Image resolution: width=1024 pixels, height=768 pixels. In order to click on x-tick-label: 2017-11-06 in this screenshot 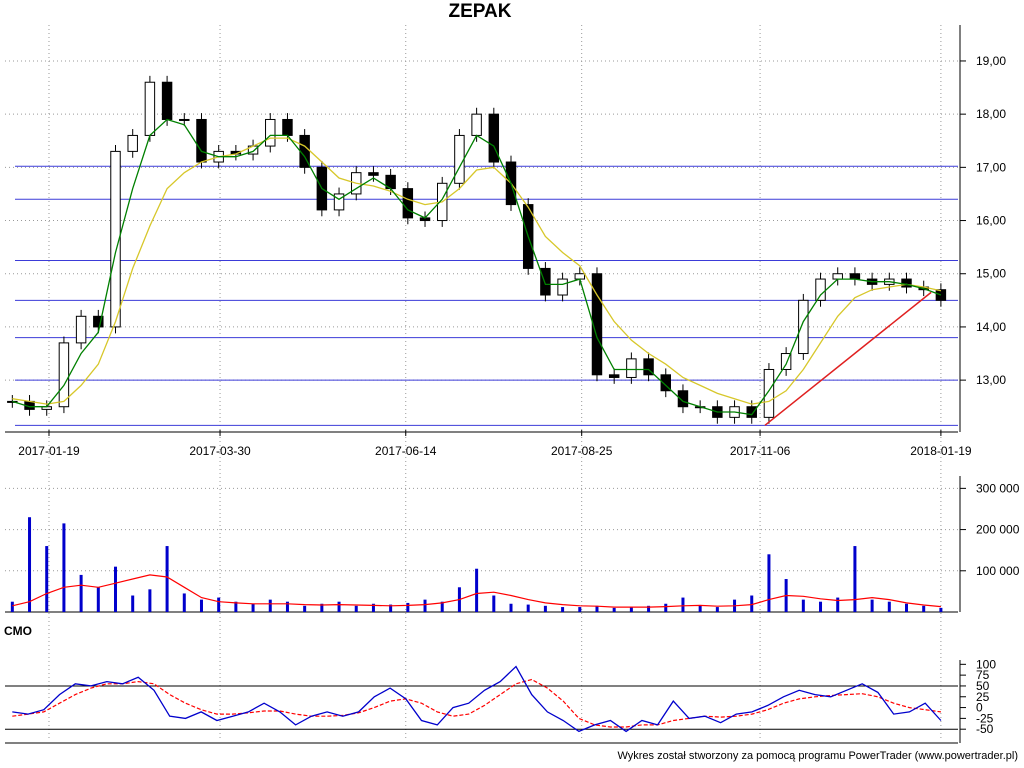, I will do `click(760, 451)`.